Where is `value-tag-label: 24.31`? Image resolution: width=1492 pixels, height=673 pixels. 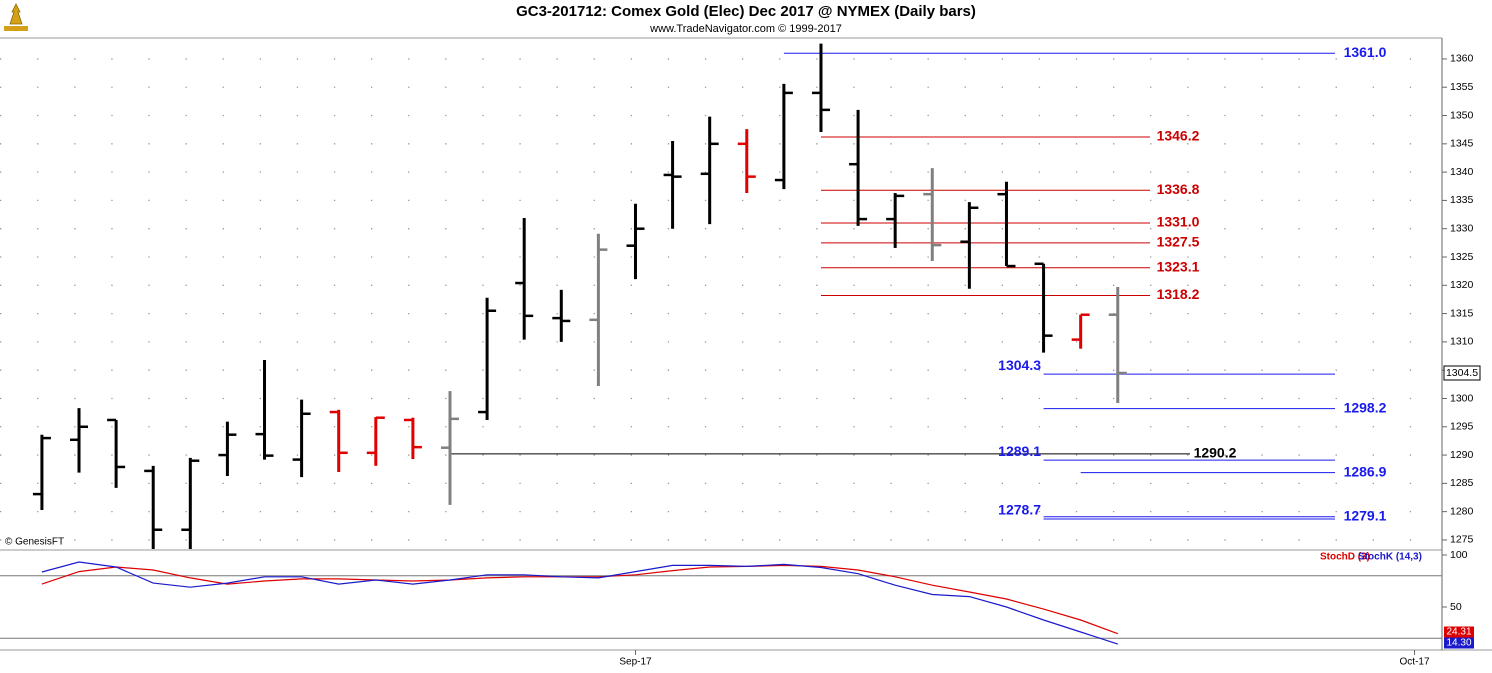 value-tag-label: 24.31 is located at coordinates (1458, 632).